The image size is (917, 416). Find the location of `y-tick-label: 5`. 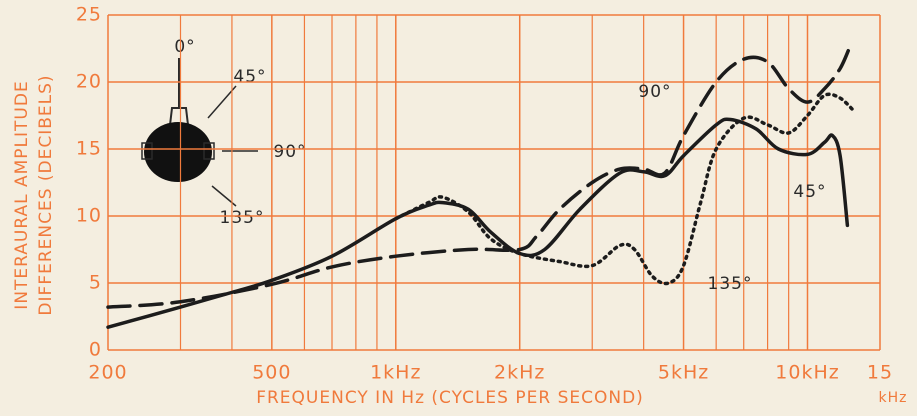

y-tick-label: 5 is located at coordinates (95, 283).